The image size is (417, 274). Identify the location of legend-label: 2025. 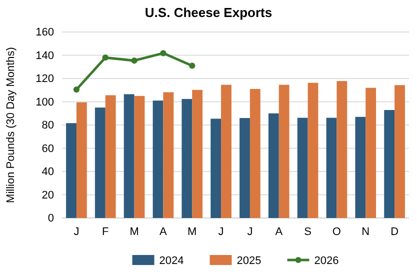
(249, 261).